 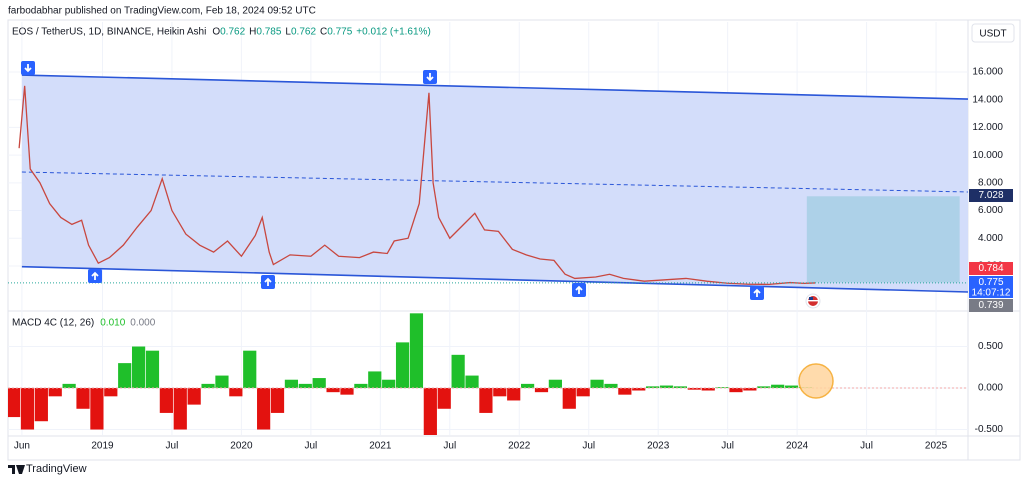 I want to click on x-tick-label: 2021, so click(x=380, y=446).